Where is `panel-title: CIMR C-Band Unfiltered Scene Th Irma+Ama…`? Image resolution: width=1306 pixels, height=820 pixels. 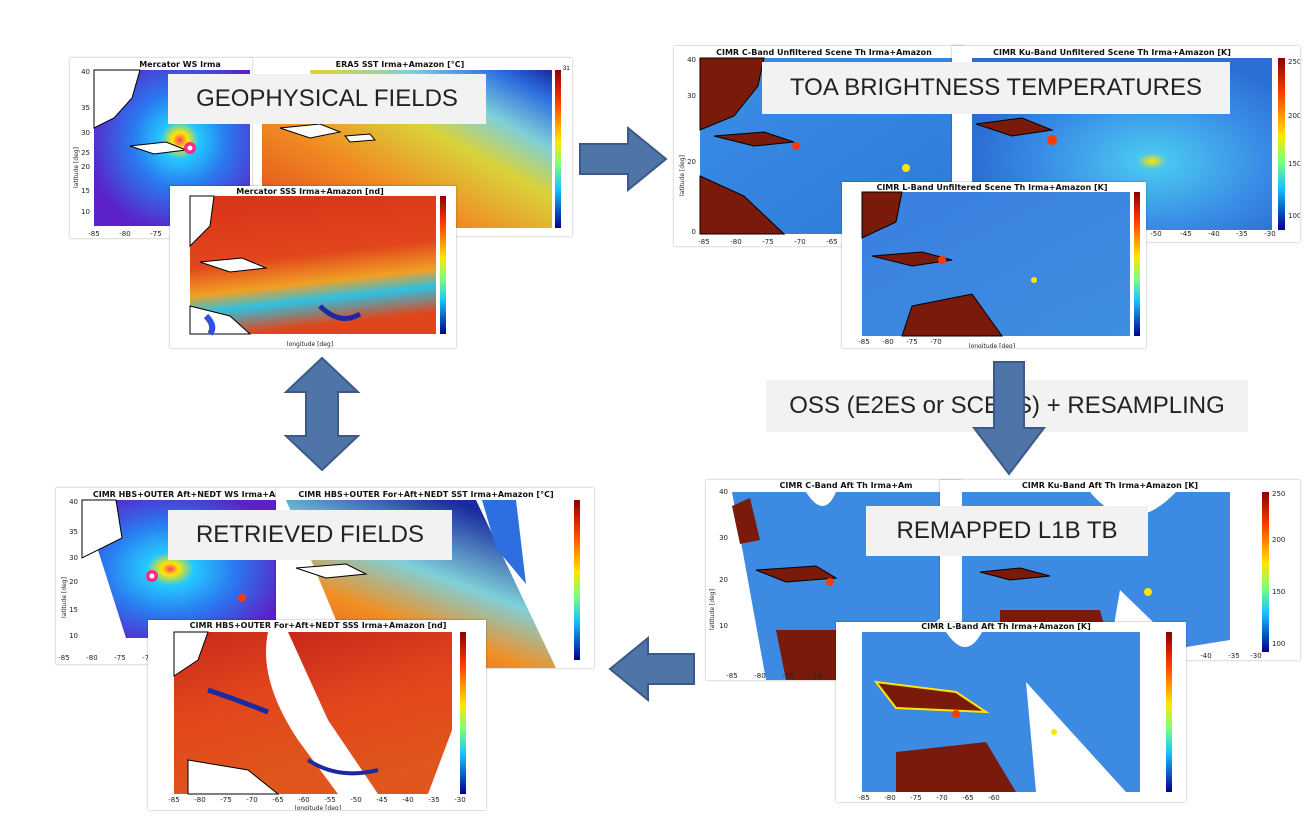
panel-title: CIMR C-Band Unfiltered Scene Th Irma+Ama… is located at coordinates (824, 52).